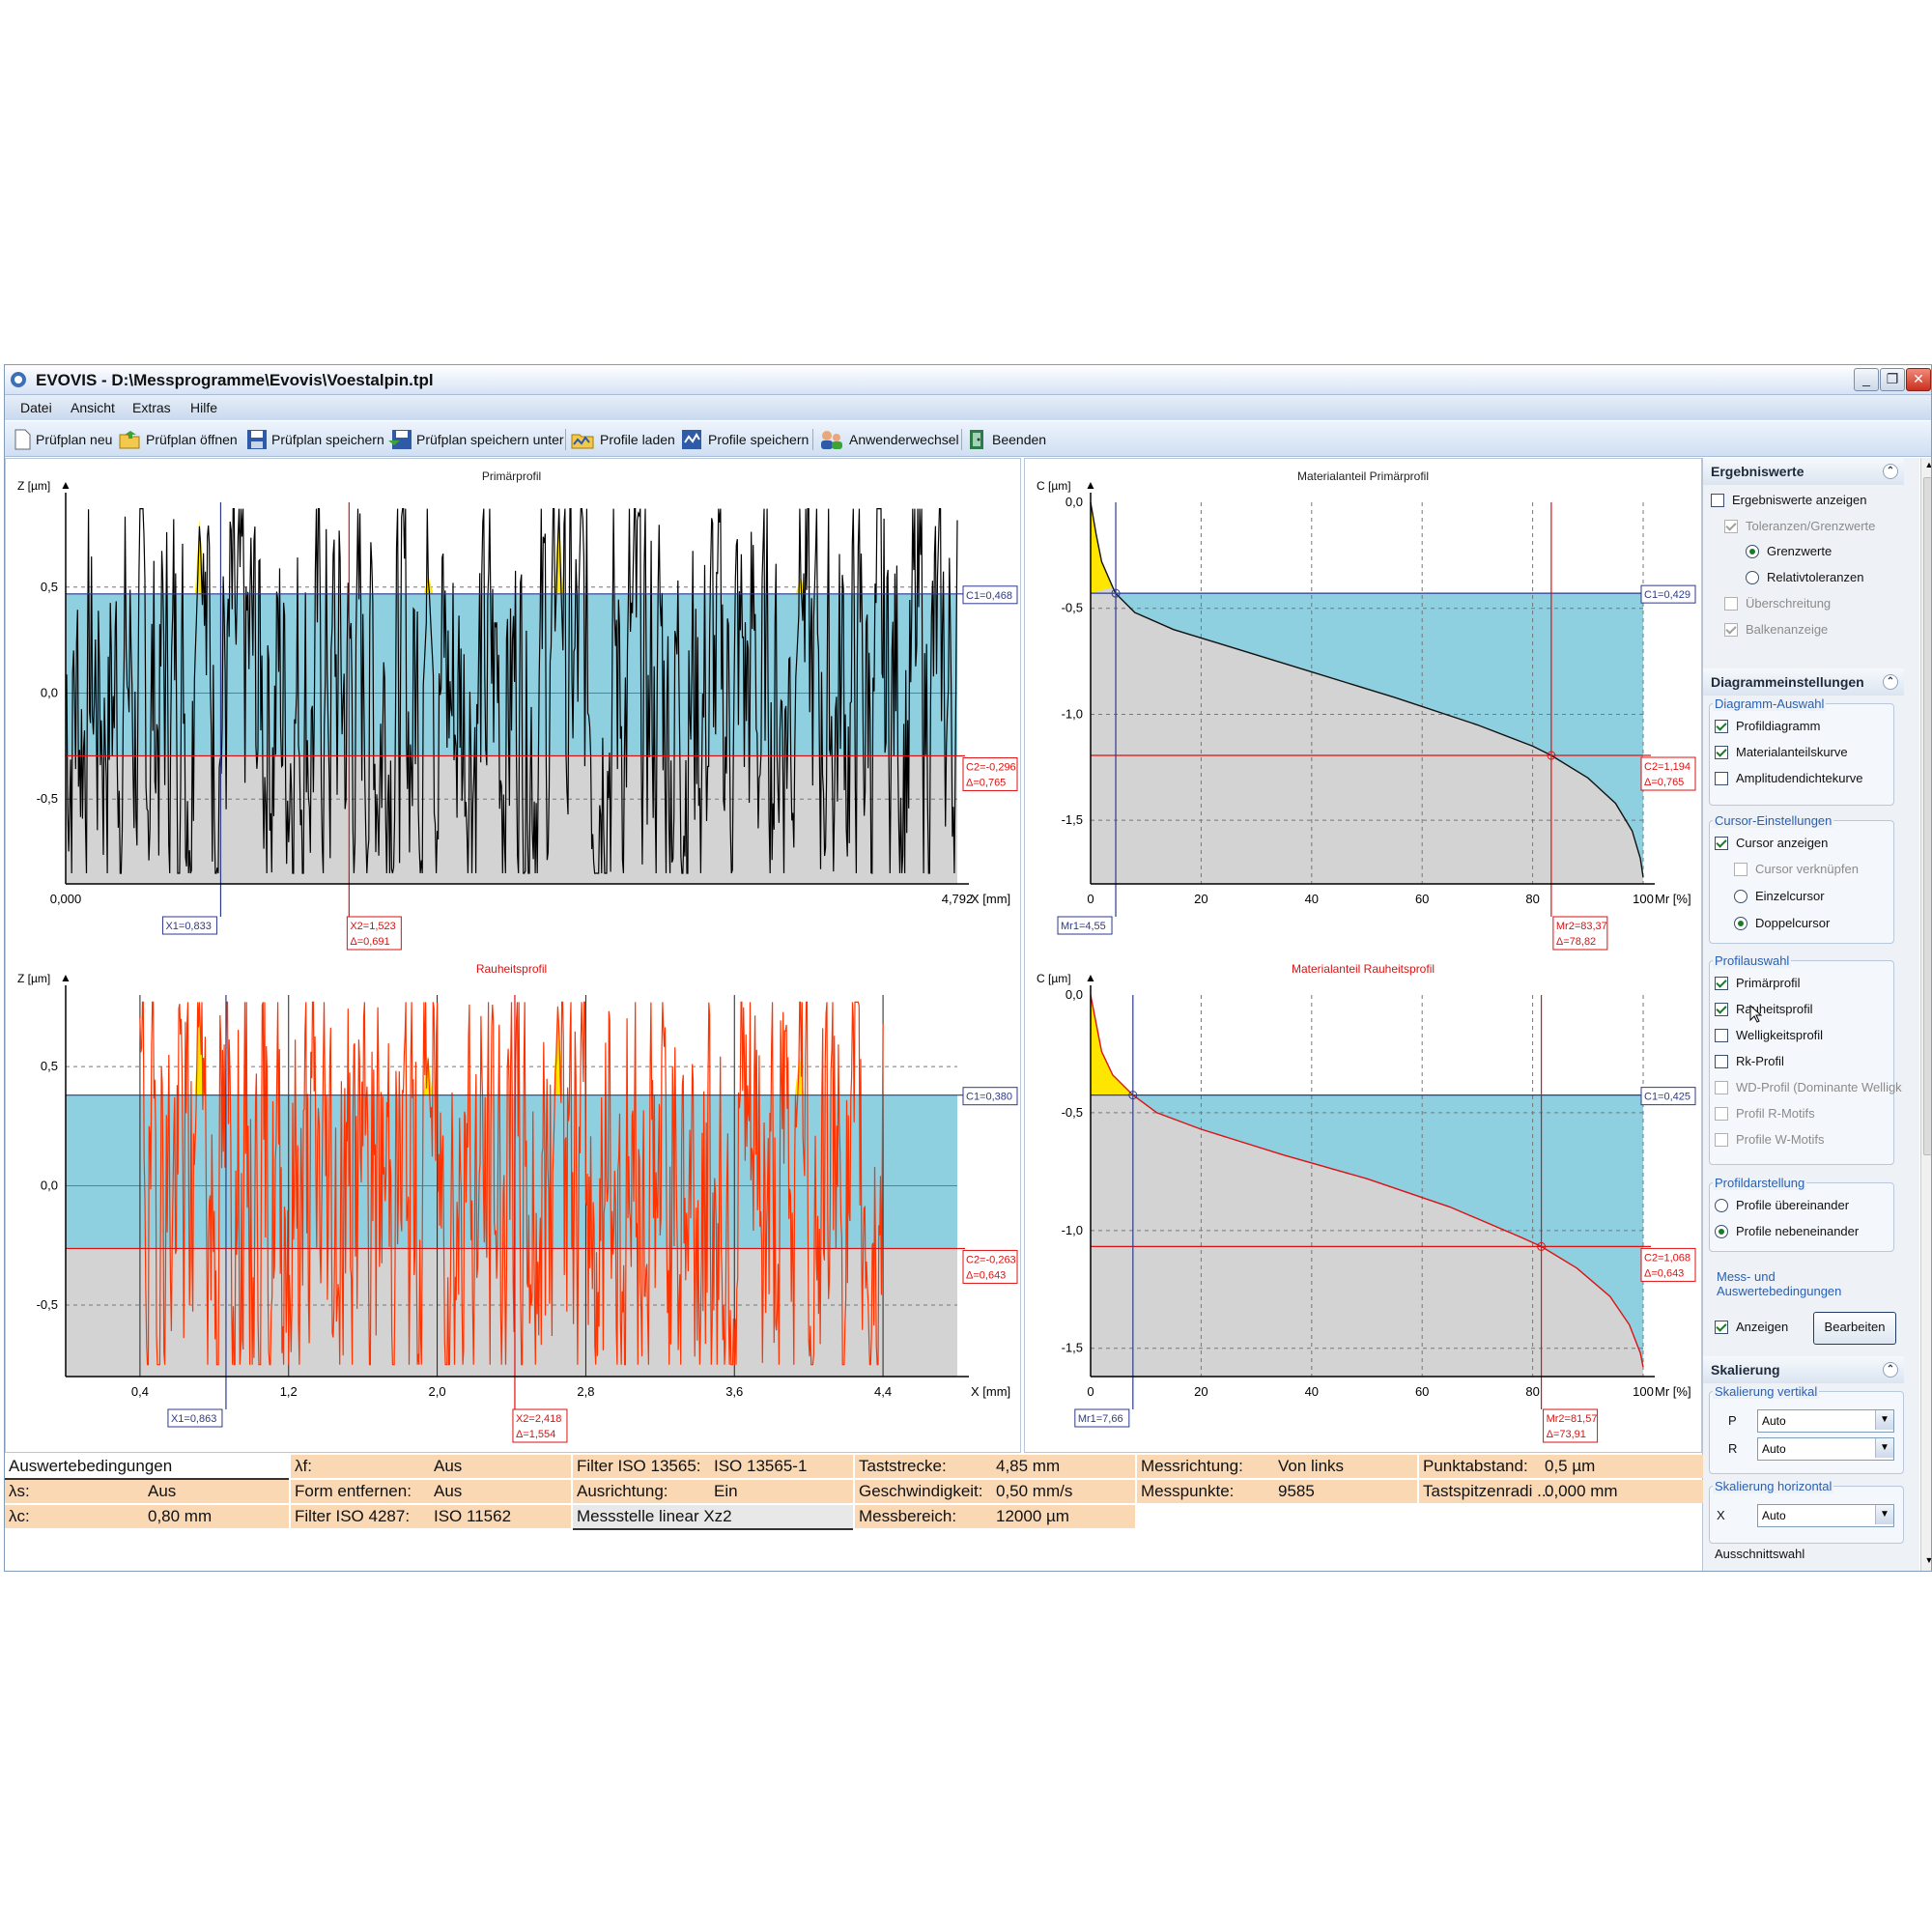  Describe the element at coordinates (431, 1491) in the screenshot. I see `form-row: Form entfernen: Aus` at that location.